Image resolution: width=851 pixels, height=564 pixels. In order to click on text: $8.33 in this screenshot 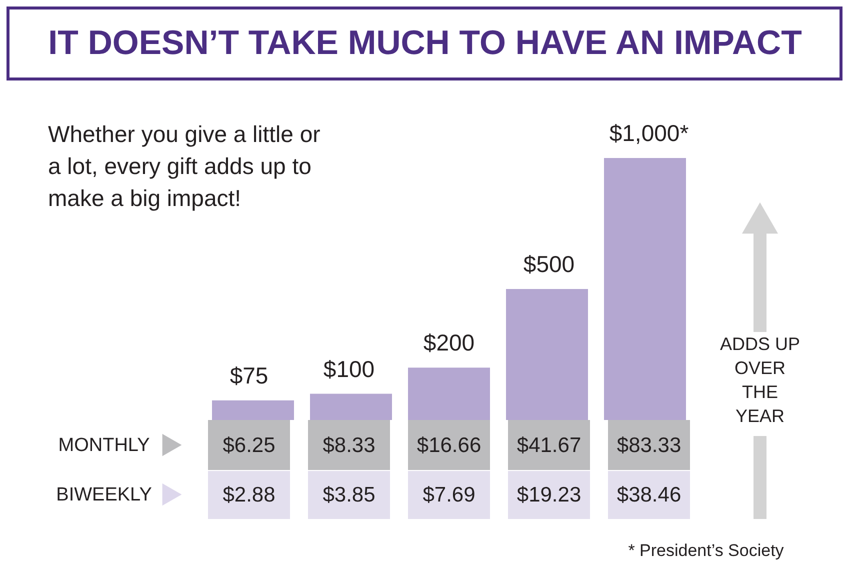, I will do `click(349, 445)`.